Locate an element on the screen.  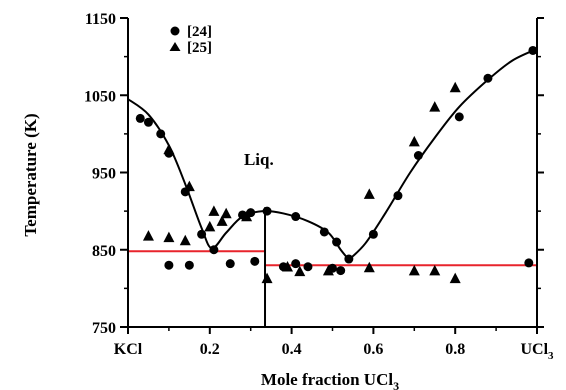
x-axis-label: Mole fraction UCl3 is located at coordinates (330, 380).